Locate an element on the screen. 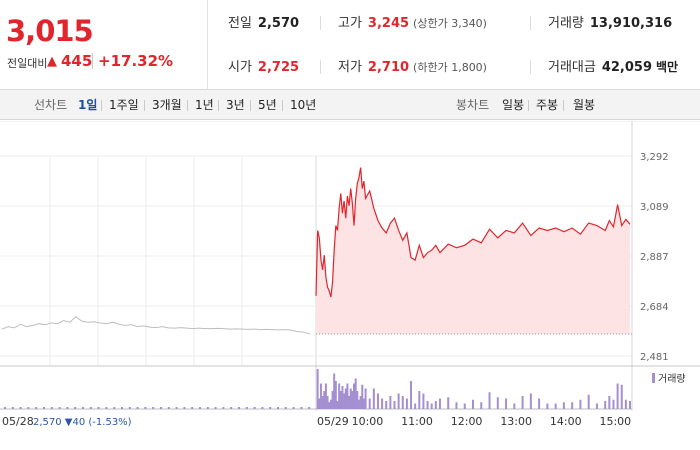 The image size is (700, 450). tab-3y: 3년 is located at coordinates (235, 105).